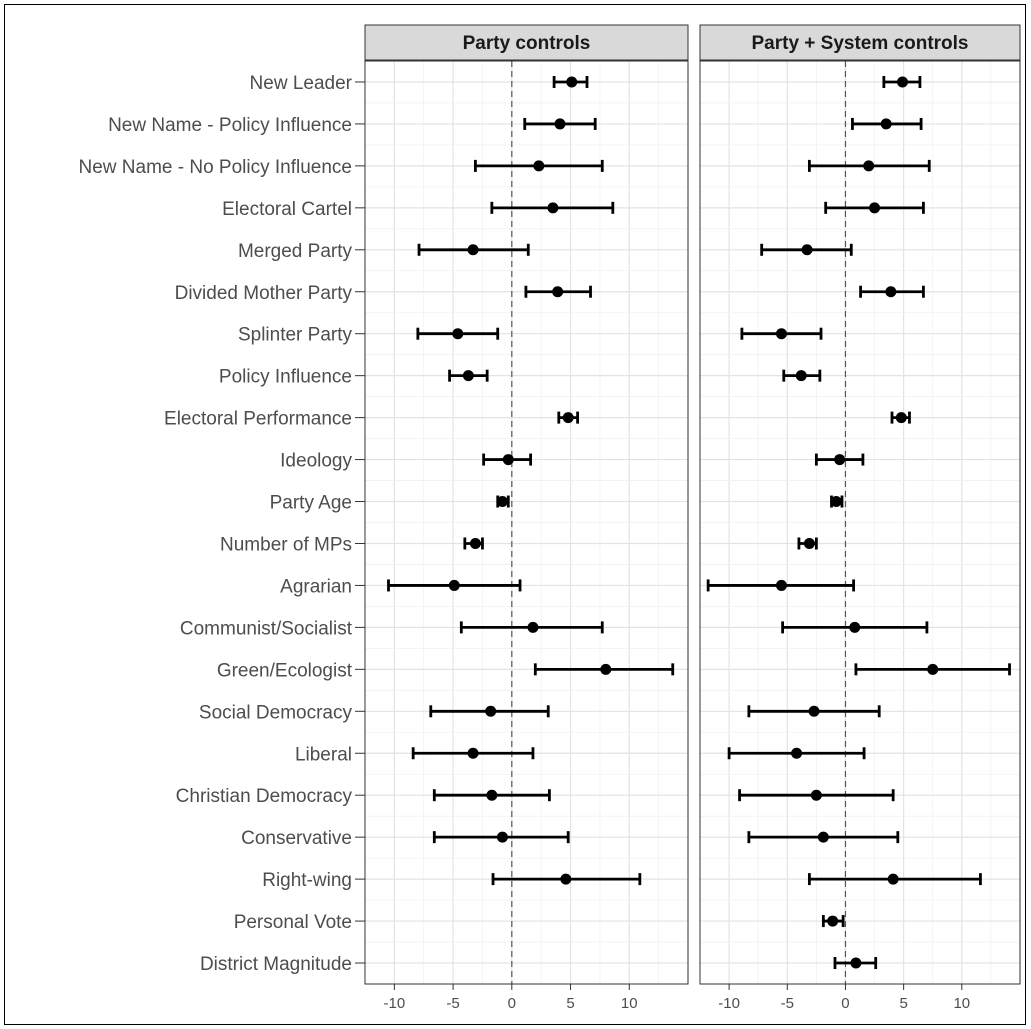 The width and height of the screenshot is (1031, 1029). What do you see at coordinates (230, 125) in the screenshot?
I see `category-label: New Name - Policy Influence` at bounding box center [230, 125].